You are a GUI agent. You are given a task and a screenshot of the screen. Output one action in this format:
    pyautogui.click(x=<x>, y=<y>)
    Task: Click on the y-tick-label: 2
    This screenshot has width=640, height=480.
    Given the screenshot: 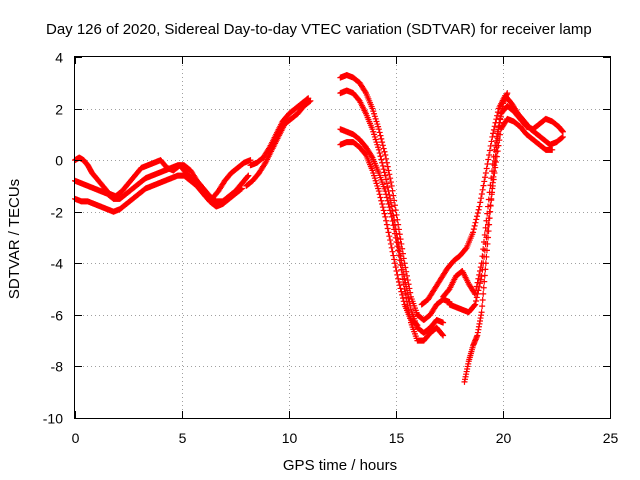 What is the action you would take?
    pyautogui.click(x=59, y=110)
    